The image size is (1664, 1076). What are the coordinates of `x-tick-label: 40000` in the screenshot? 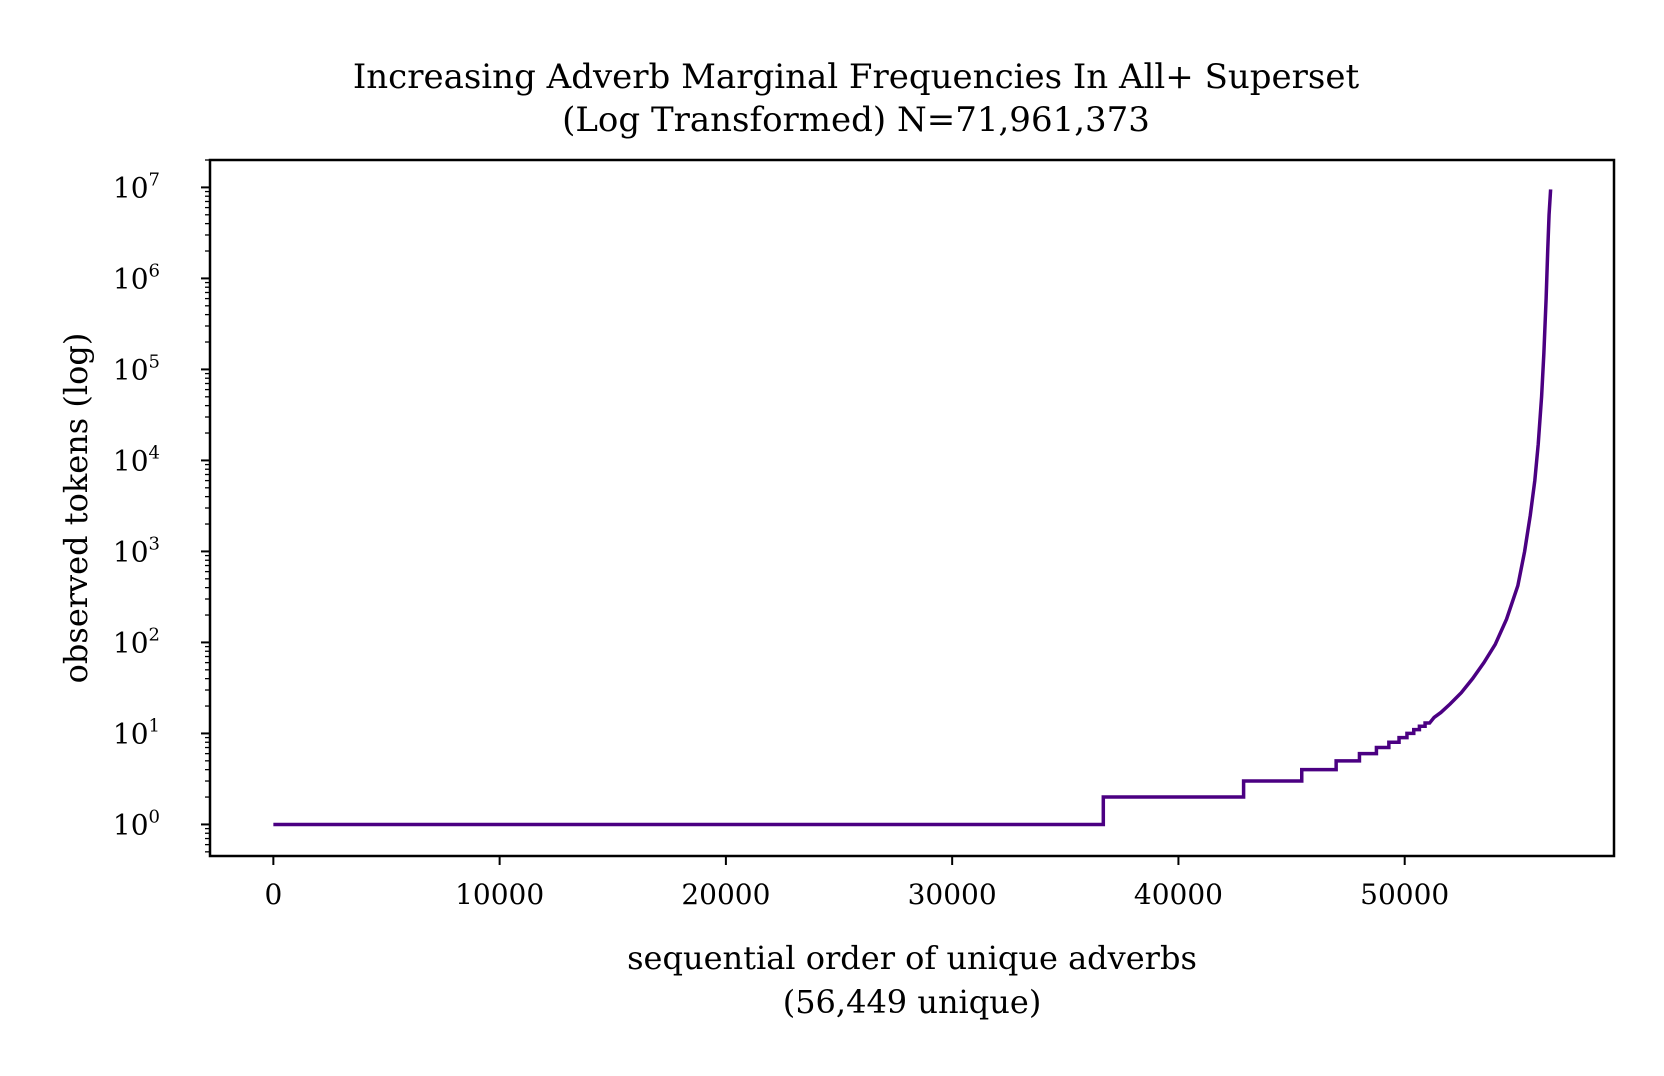 It's located at (1178, 894).